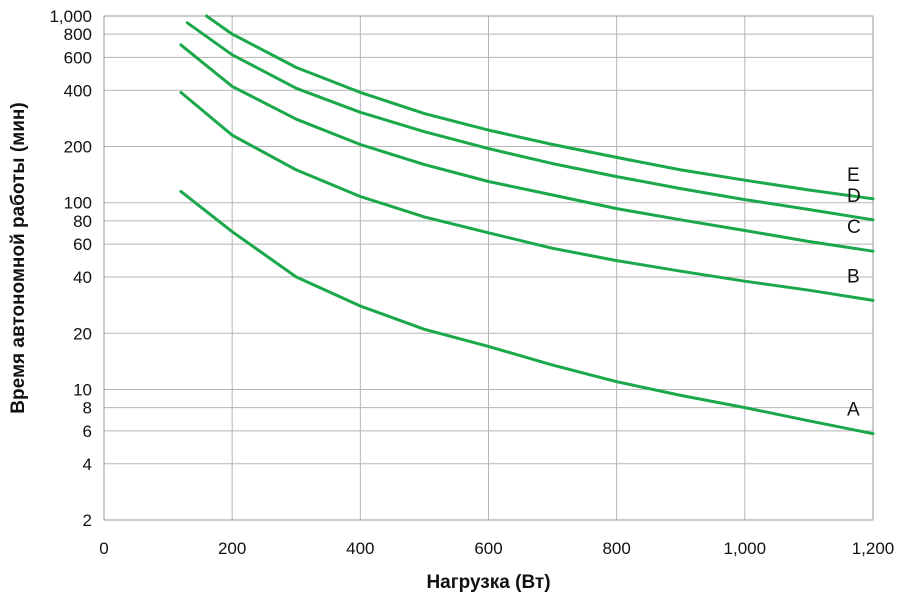 This screenshot has height=600, width=900. Describe the element at coordinates (360, 548) in the screenshot. I see `x-tick-label: 400` at that location.